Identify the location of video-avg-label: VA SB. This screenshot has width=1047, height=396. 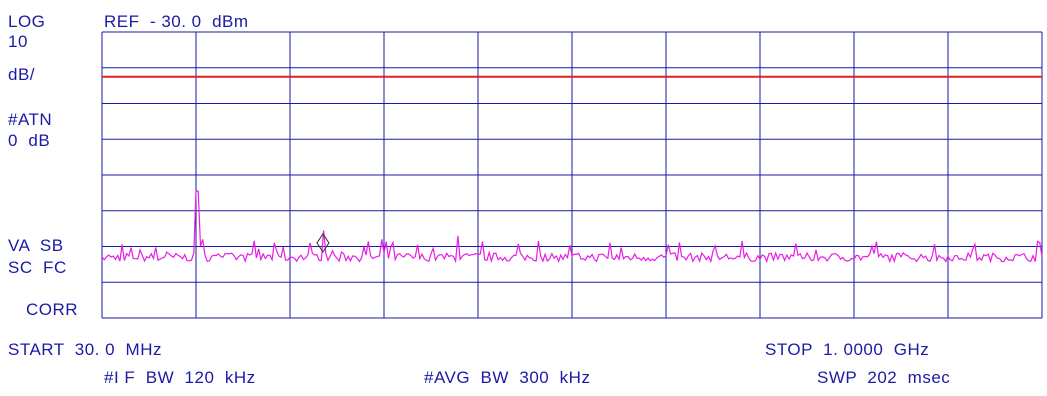
(36, 245).